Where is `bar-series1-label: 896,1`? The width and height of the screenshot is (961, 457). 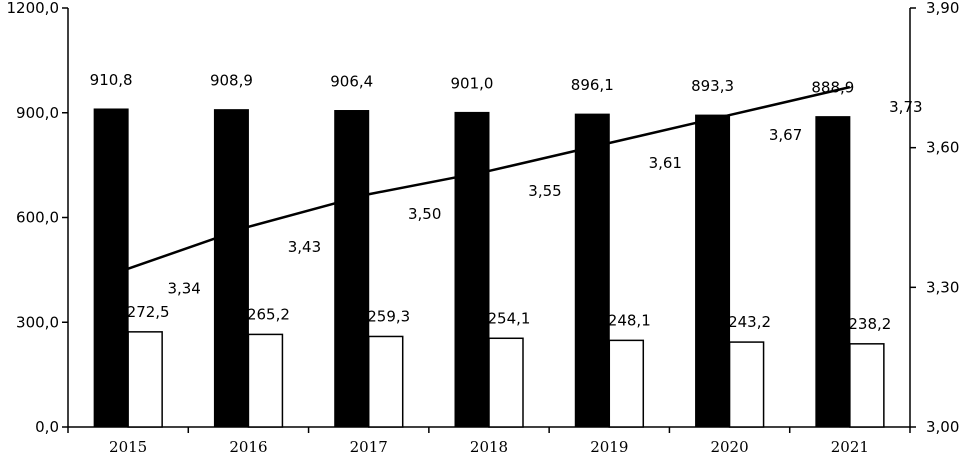 bar-series1-label: 896,1 is located at coordinates (592, 85).